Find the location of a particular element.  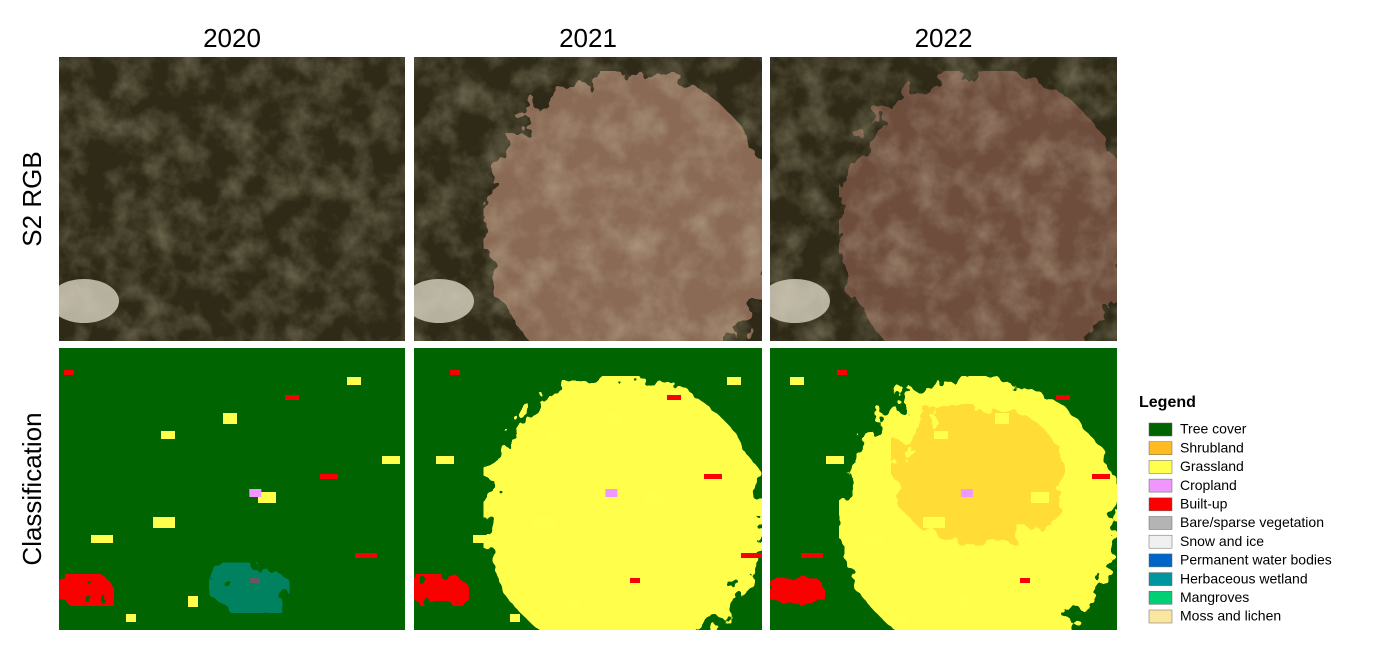

legend-label: Grassland is located at coordinates (1212, 466).